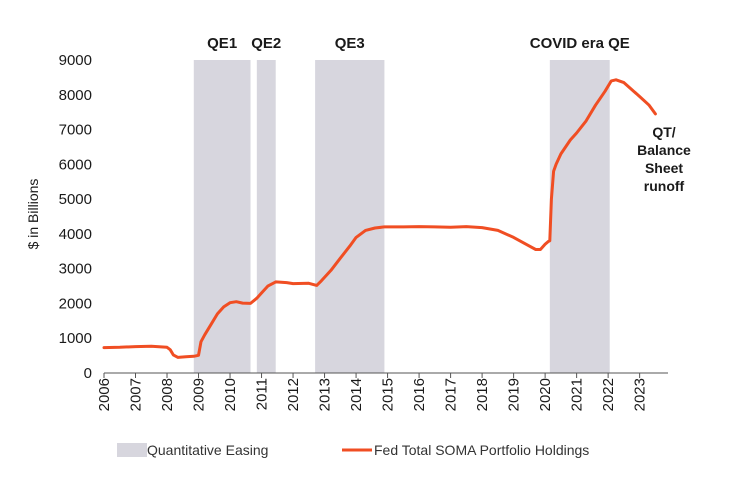 This screenshot has width=740, height=493. Describe the element at coordinates (451, 394) in the screenshot. I see `x-tick-2017: 2017` at that location.